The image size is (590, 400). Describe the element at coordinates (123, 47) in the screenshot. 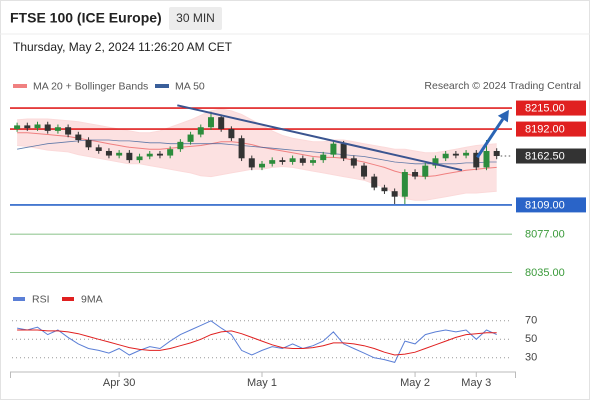

I see `timestamp: Thursday, May 2, 2024 11:26:20 AM CET` at that location.